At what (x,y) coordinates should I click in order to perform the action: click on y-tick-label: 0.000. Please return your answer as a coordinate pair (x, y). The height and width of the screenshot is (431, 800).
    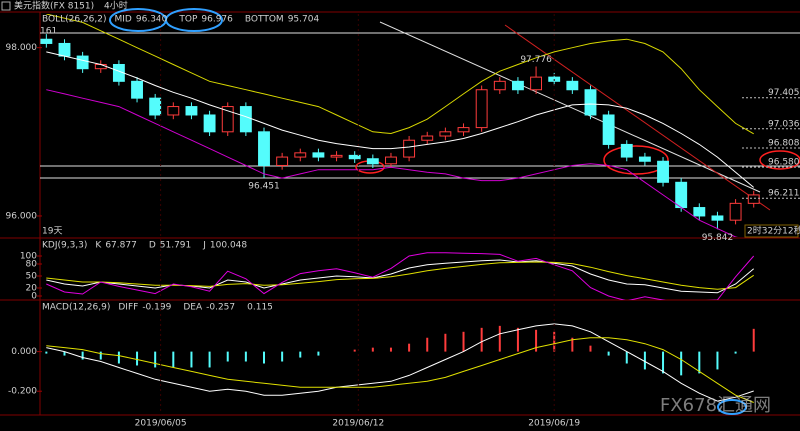
    Looking at the image, I should click on (24, 352).